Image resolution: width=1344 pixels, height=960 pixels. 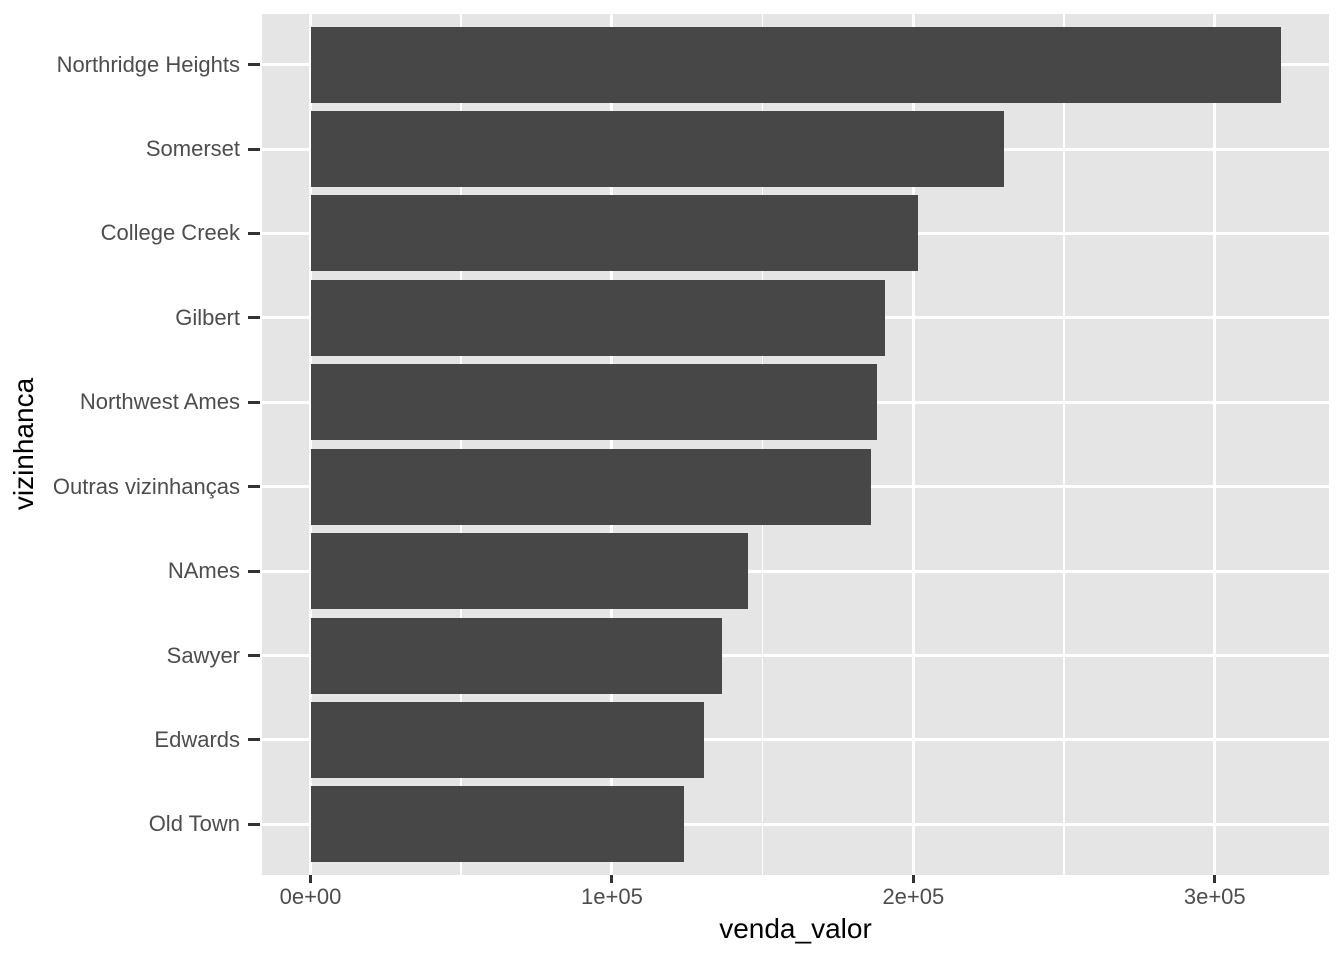 What do you see at coordinates (597, 317) in the screenshot?
I see `bar-gilbert` at bounding box center [597, 317].